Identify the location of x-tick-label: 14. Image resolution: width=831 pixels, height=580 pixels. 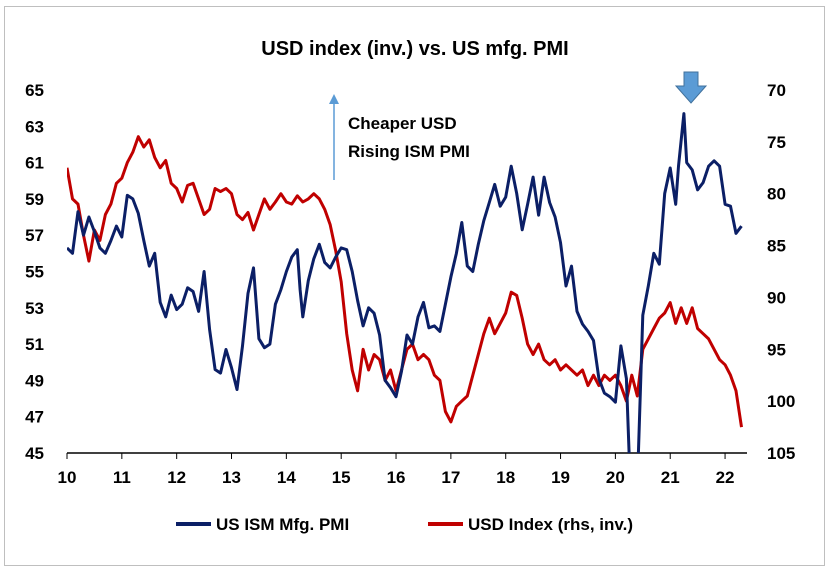
(286, 477).